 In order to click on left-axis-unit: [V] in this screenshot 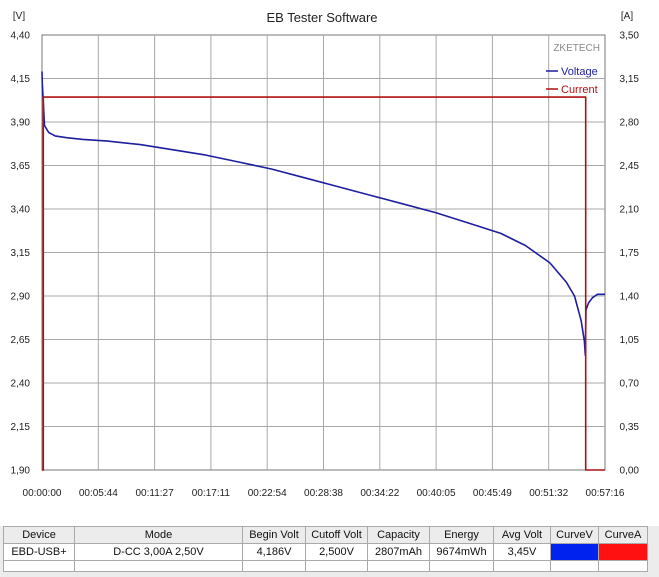, I will do `click(19, 16)`.